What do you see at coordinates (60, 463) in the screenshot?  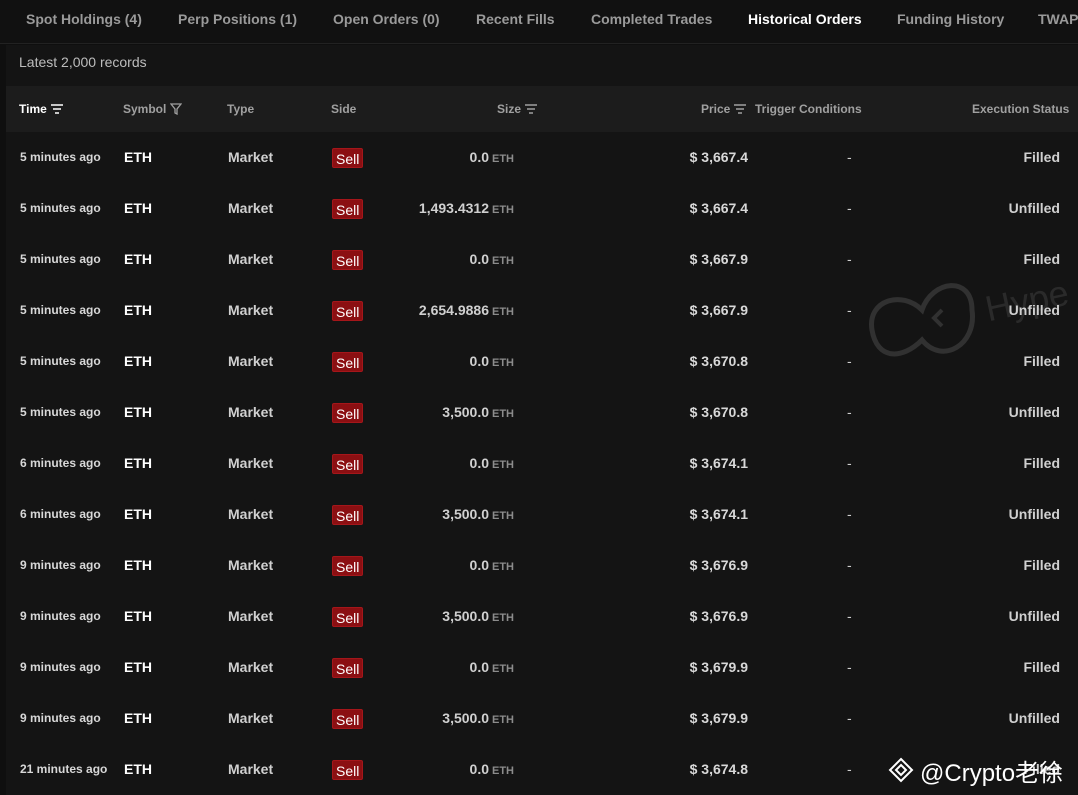 I see `cell-time: 6 minutes ago` at bounding box center [60, 463].